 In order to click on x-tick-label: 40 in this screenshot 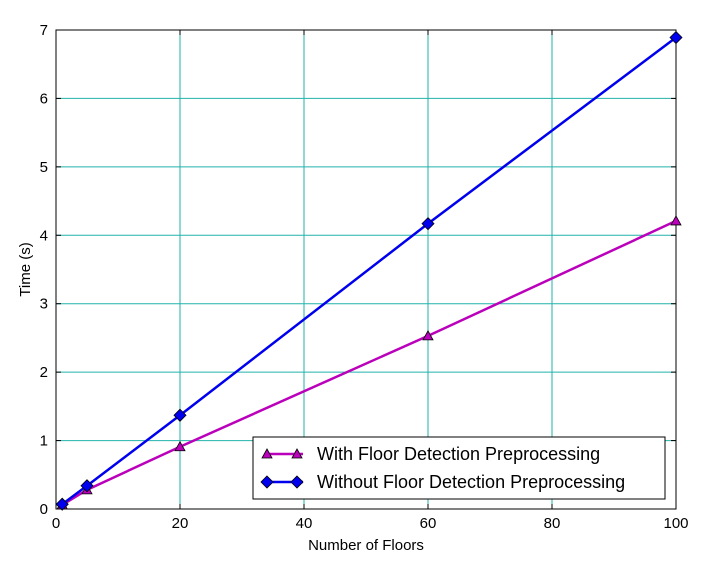, I will do `click(304, 523)`.